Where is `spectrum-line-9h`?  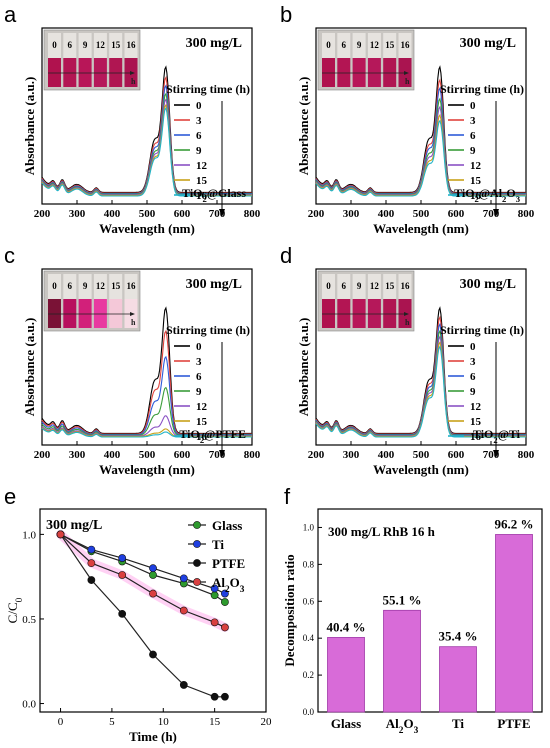
spectrum-line-9h is located at coordinates (146, 411).